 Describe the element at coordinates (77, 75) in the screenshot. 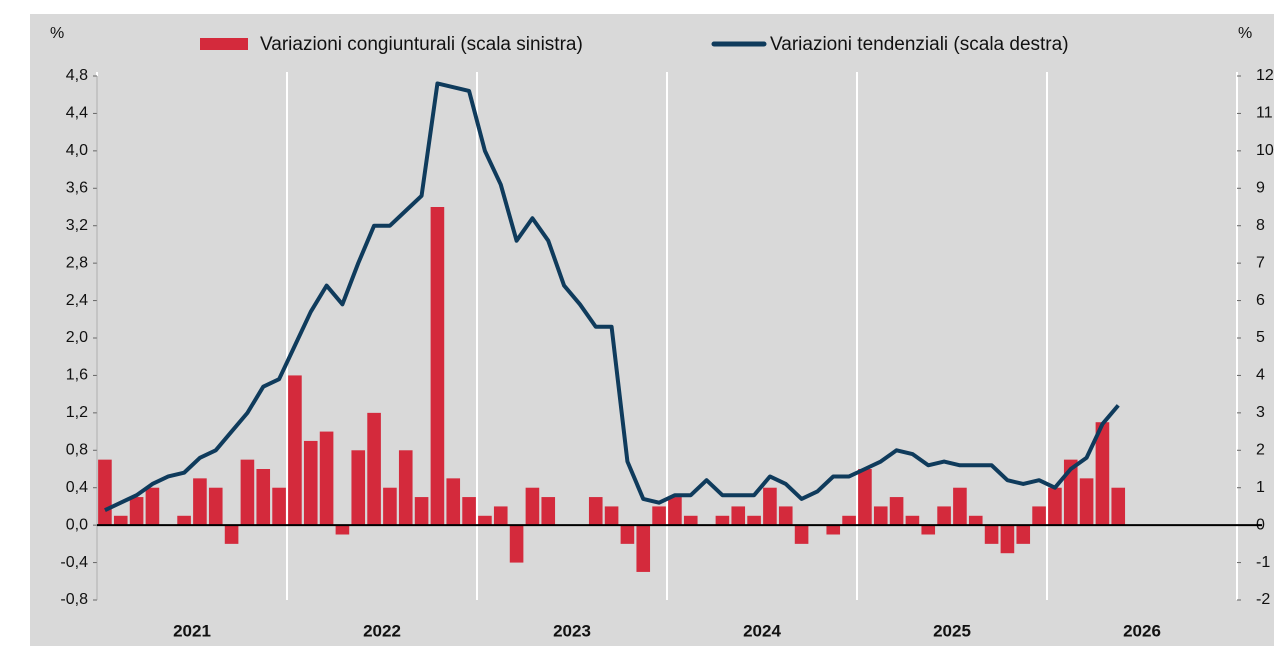

I see `y-tick-label: 4,8` at that location.